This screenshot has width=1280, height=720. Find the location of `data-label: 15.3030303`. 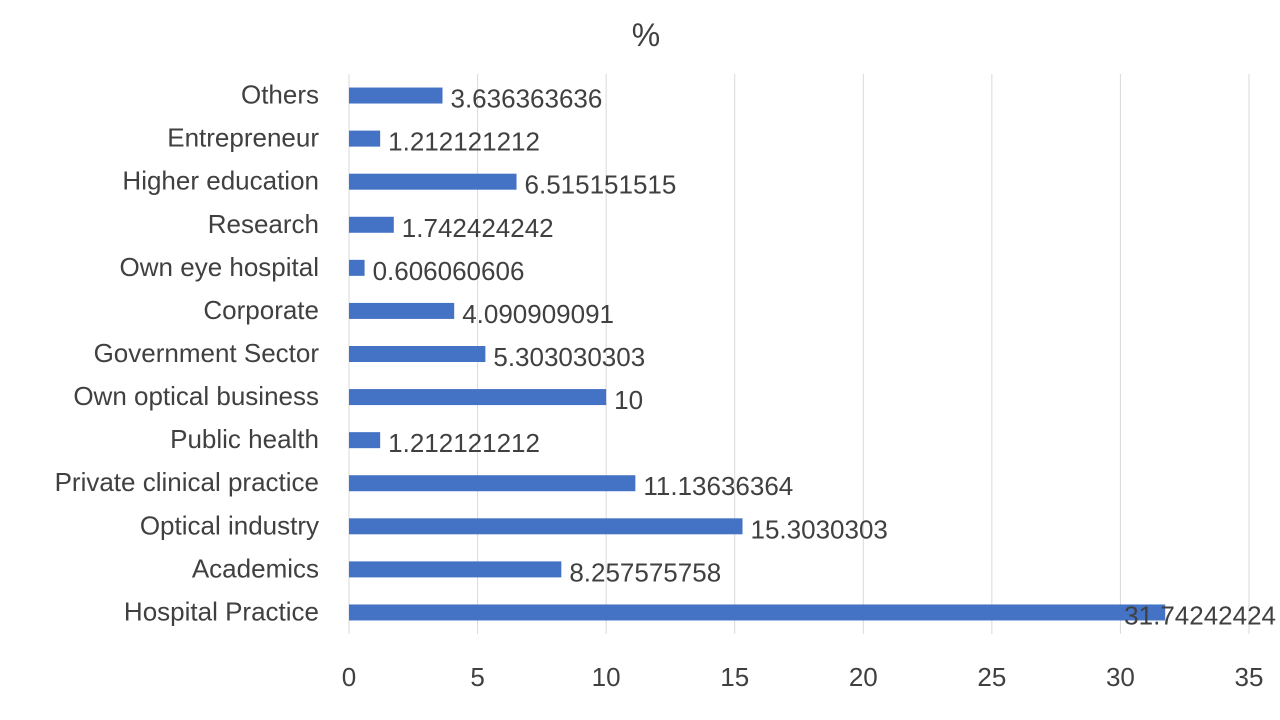

data-label: 15.3030303 is located at coordinates (819, 529).